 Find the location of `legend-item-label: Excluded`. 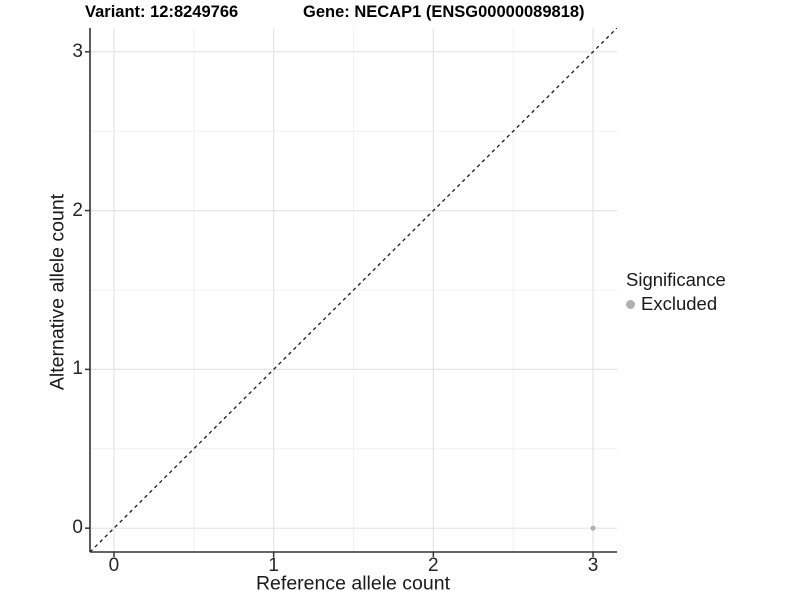

legend-item-label: Excluded is located at coordinates (679, 303).